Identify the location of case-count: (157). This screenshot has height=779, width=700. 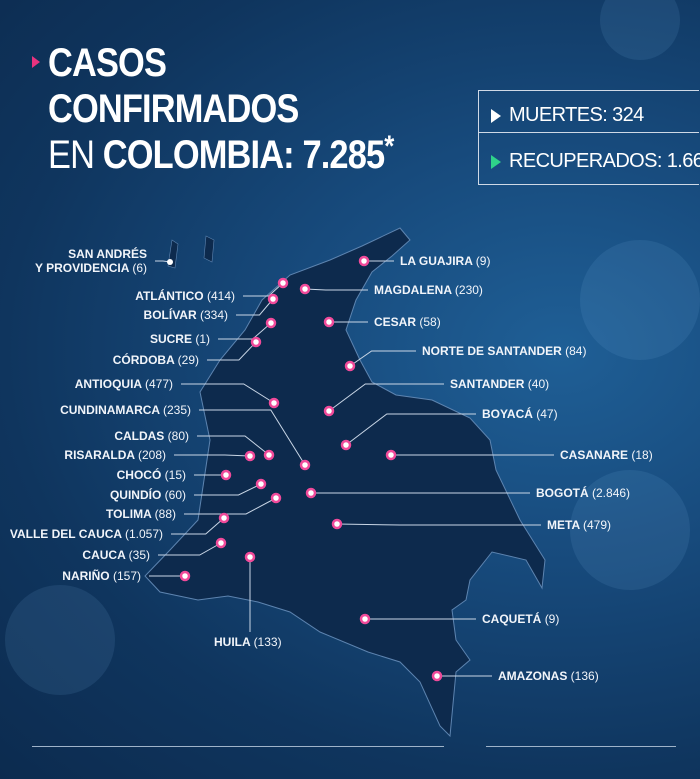
(126, 576).